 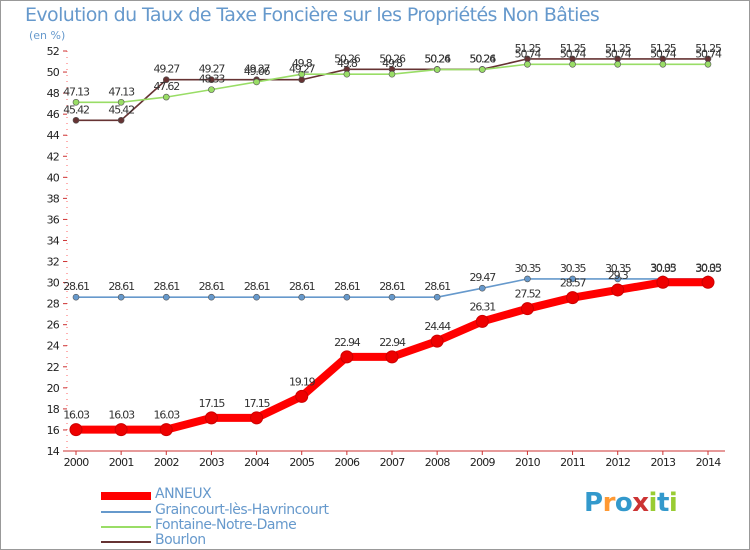 I want to click on proxiti-logo: Proxiti, so click(x=631, y=503).